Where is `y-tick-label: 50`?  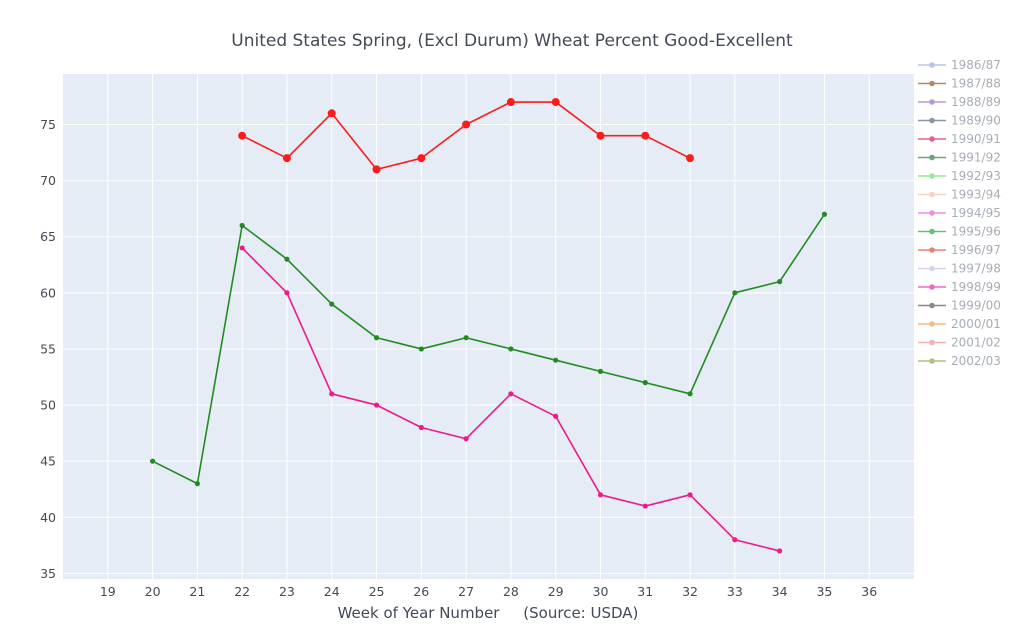 y-tick-label: 50 is located at coordinates (48, 405).